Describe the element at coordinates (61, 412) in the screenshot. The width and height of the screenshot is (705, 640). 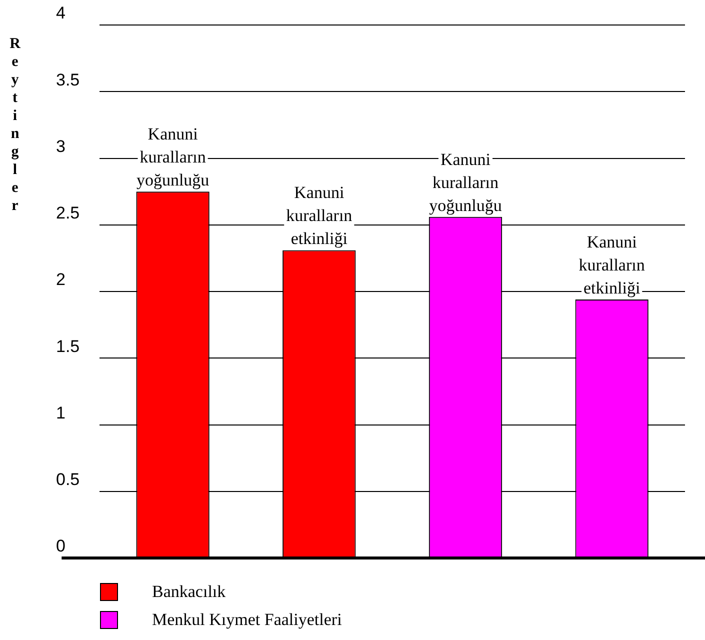
I see `y-tick-label: 1` at that location.